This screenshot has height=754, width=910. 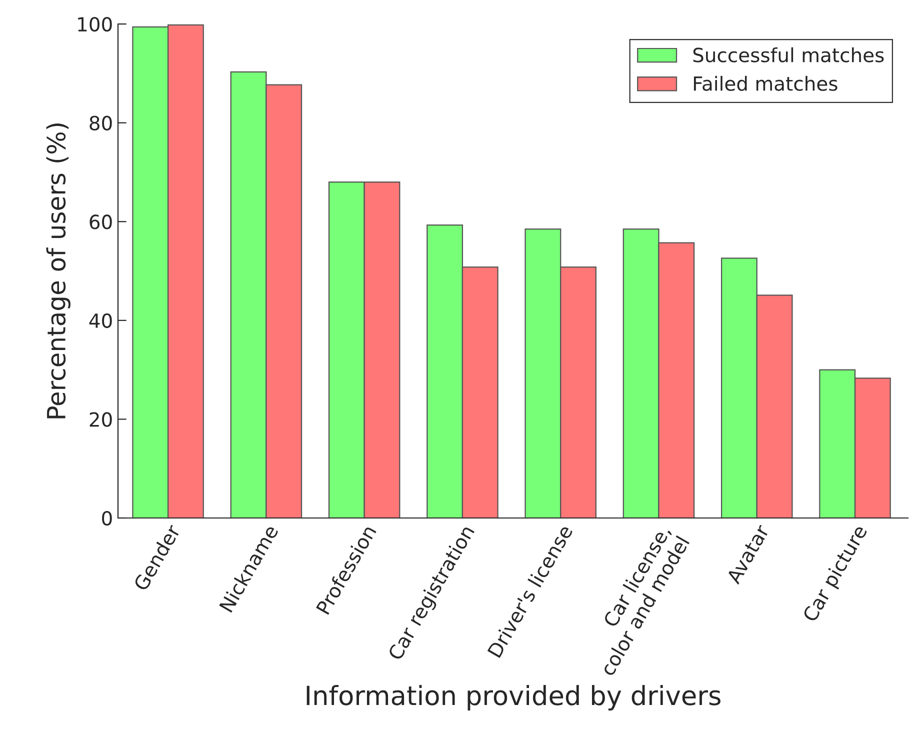 I want to click on y-tick-label: 40, so click(x=100, y=320).